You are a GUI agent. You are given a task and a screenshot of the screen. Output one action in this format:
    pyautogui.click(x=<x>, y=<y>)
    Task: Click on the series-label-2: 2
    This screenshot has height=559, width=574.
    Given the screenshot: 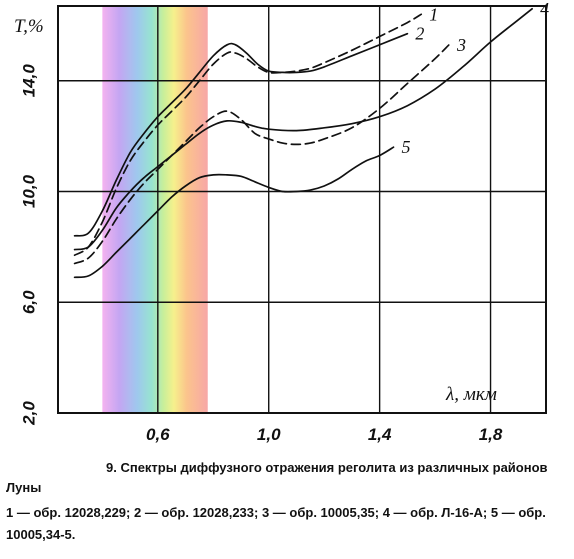 What is the action you would take?
    pyautogui.click(x=419, y=34)
    